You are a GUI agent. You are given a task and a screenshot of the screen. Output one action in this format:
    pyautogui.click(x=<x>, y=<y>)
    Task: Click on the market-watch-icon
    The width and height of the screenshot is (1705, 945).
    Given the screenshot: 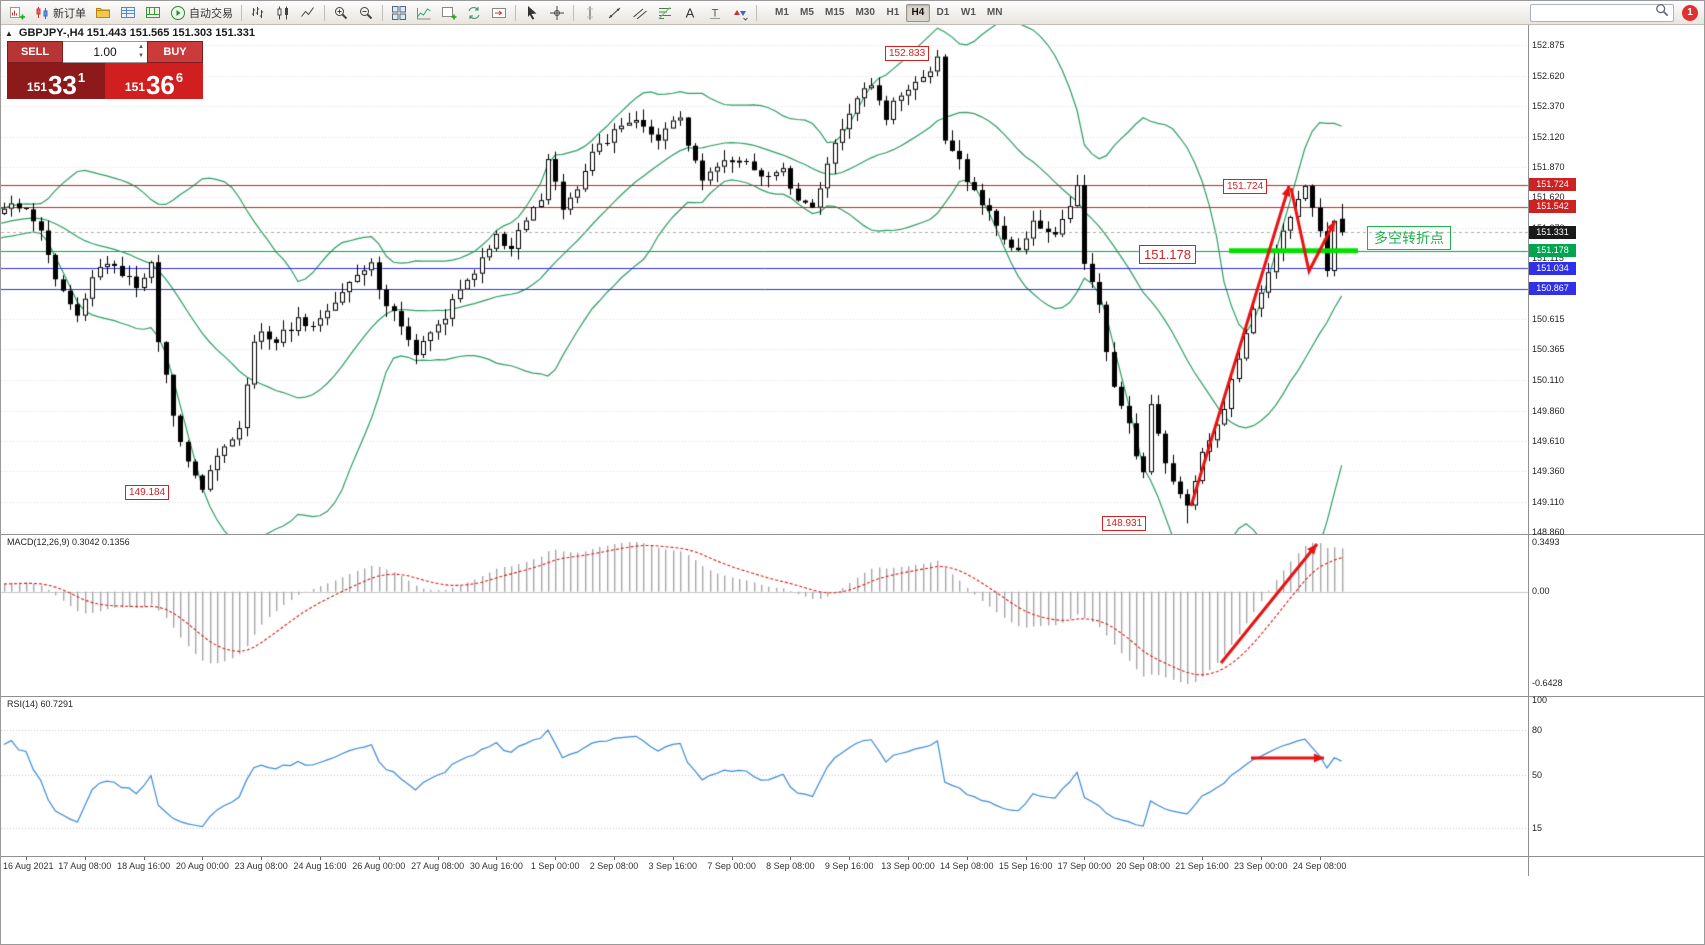 What is the action you would take?
    pyautogui.click(x=128, y=13)
    